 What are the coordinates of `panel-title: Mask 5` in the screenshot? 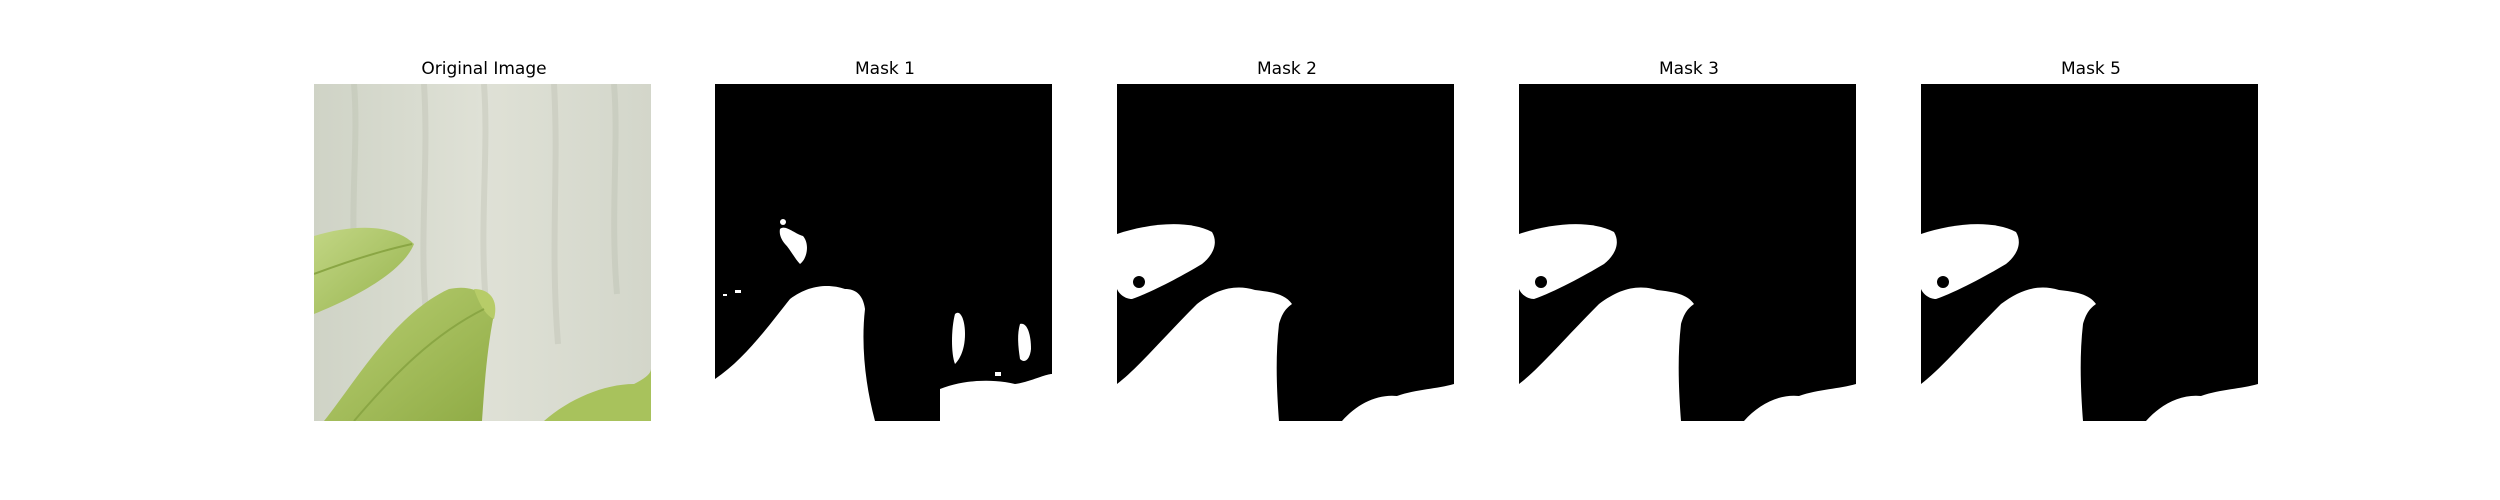 It's located at (2090, 69).